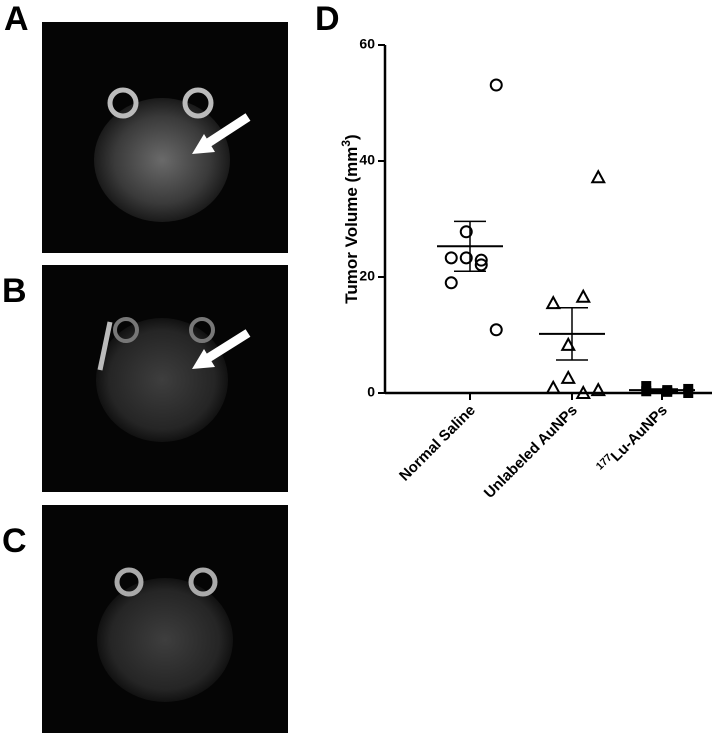  Describe the element at coordinates (16, 19) in the screenshot. I see `panel-label: A` at that location.